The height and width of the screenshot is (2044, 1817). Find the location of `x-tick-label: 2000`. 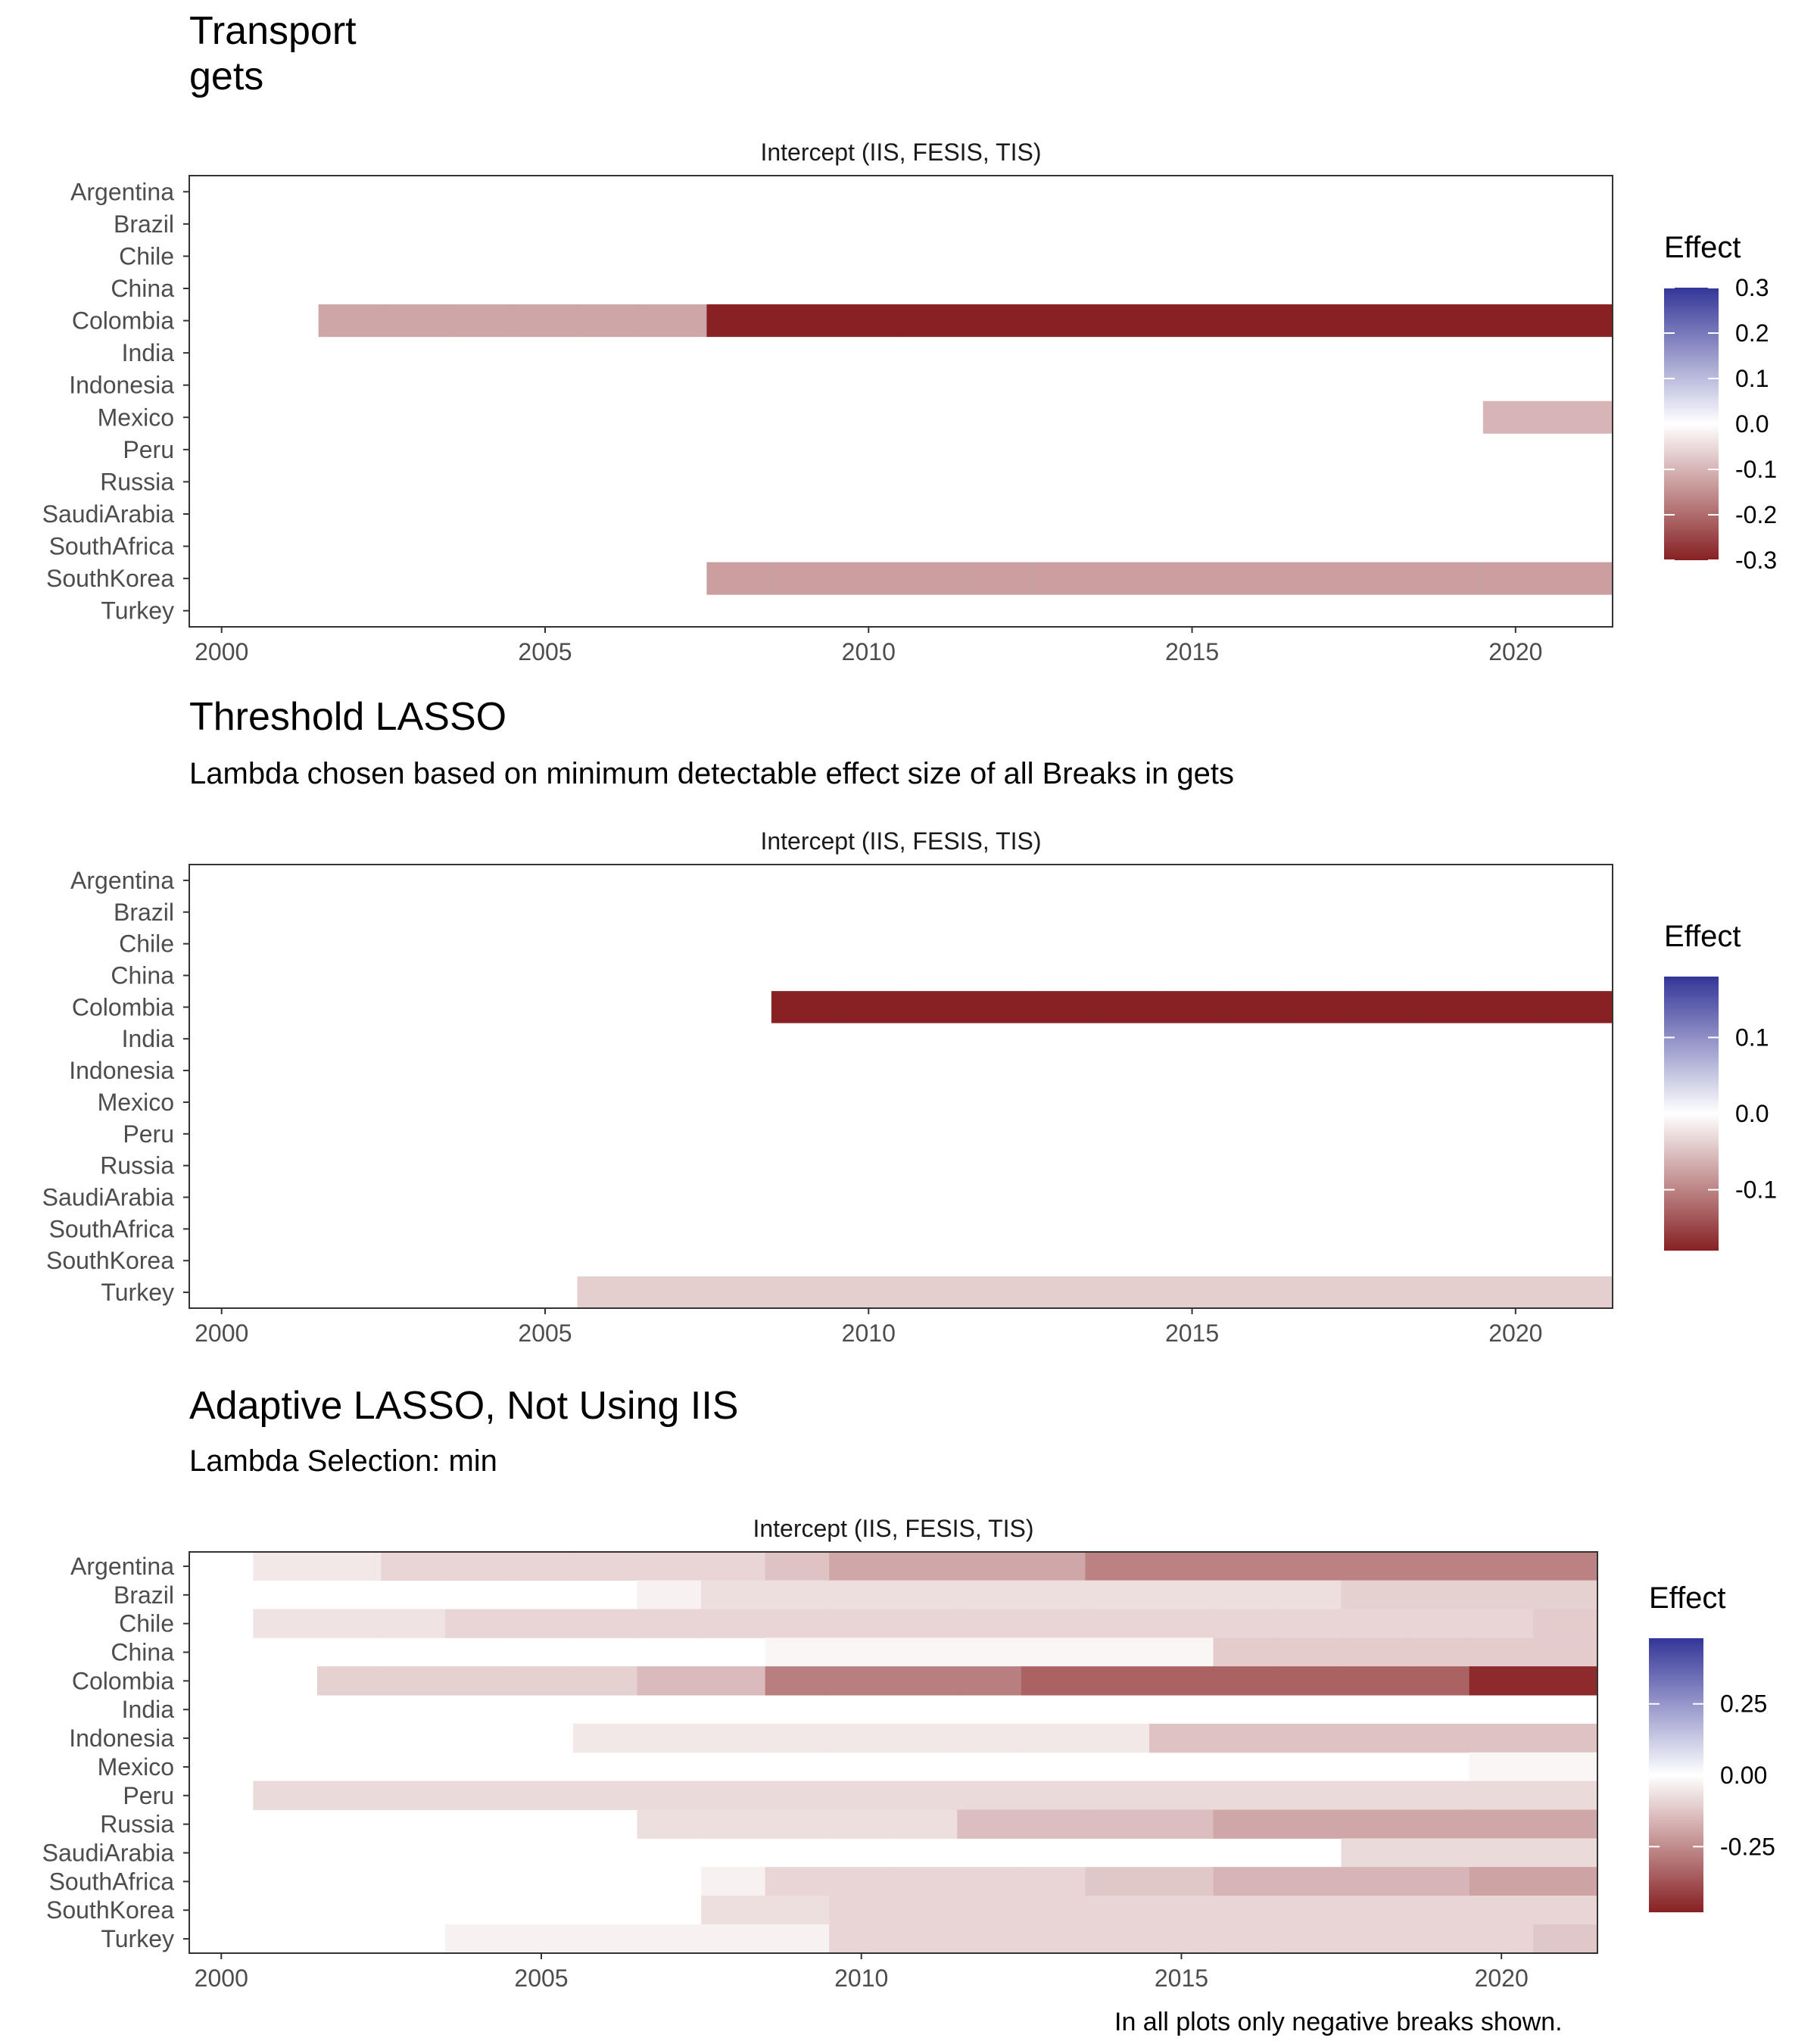

x-tick-label: 2000 is located at coordinates (221, 1978).